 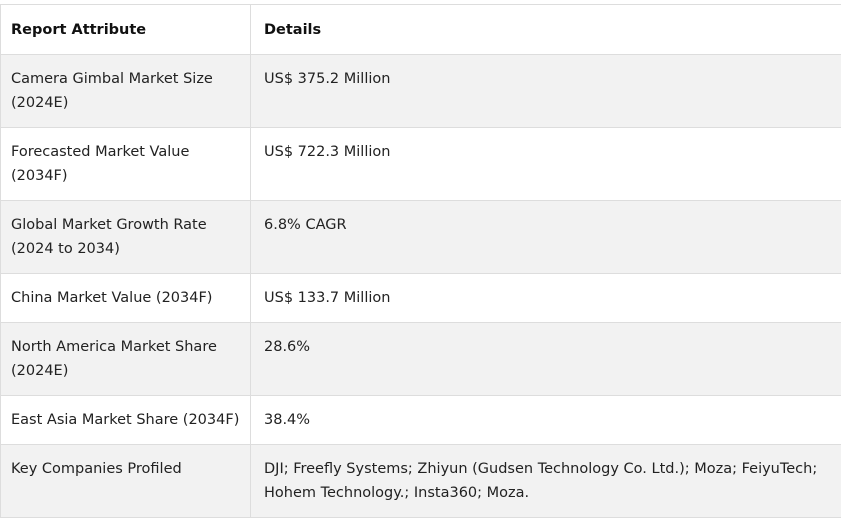 I want to click on table-row: North America Market Share (2024E) 28.6%, so click(x=420, y=359).